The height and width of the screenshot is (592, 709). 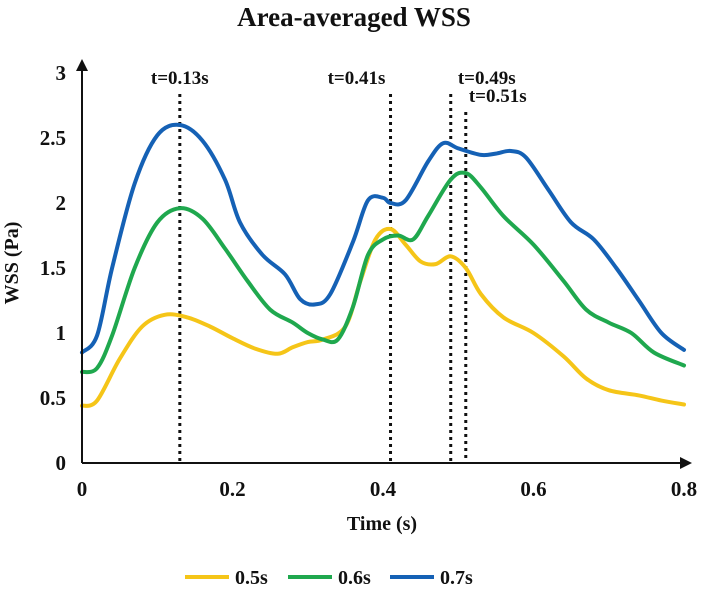 I want to click on x-axis-label: Time (s), so click(x=382, y=524).